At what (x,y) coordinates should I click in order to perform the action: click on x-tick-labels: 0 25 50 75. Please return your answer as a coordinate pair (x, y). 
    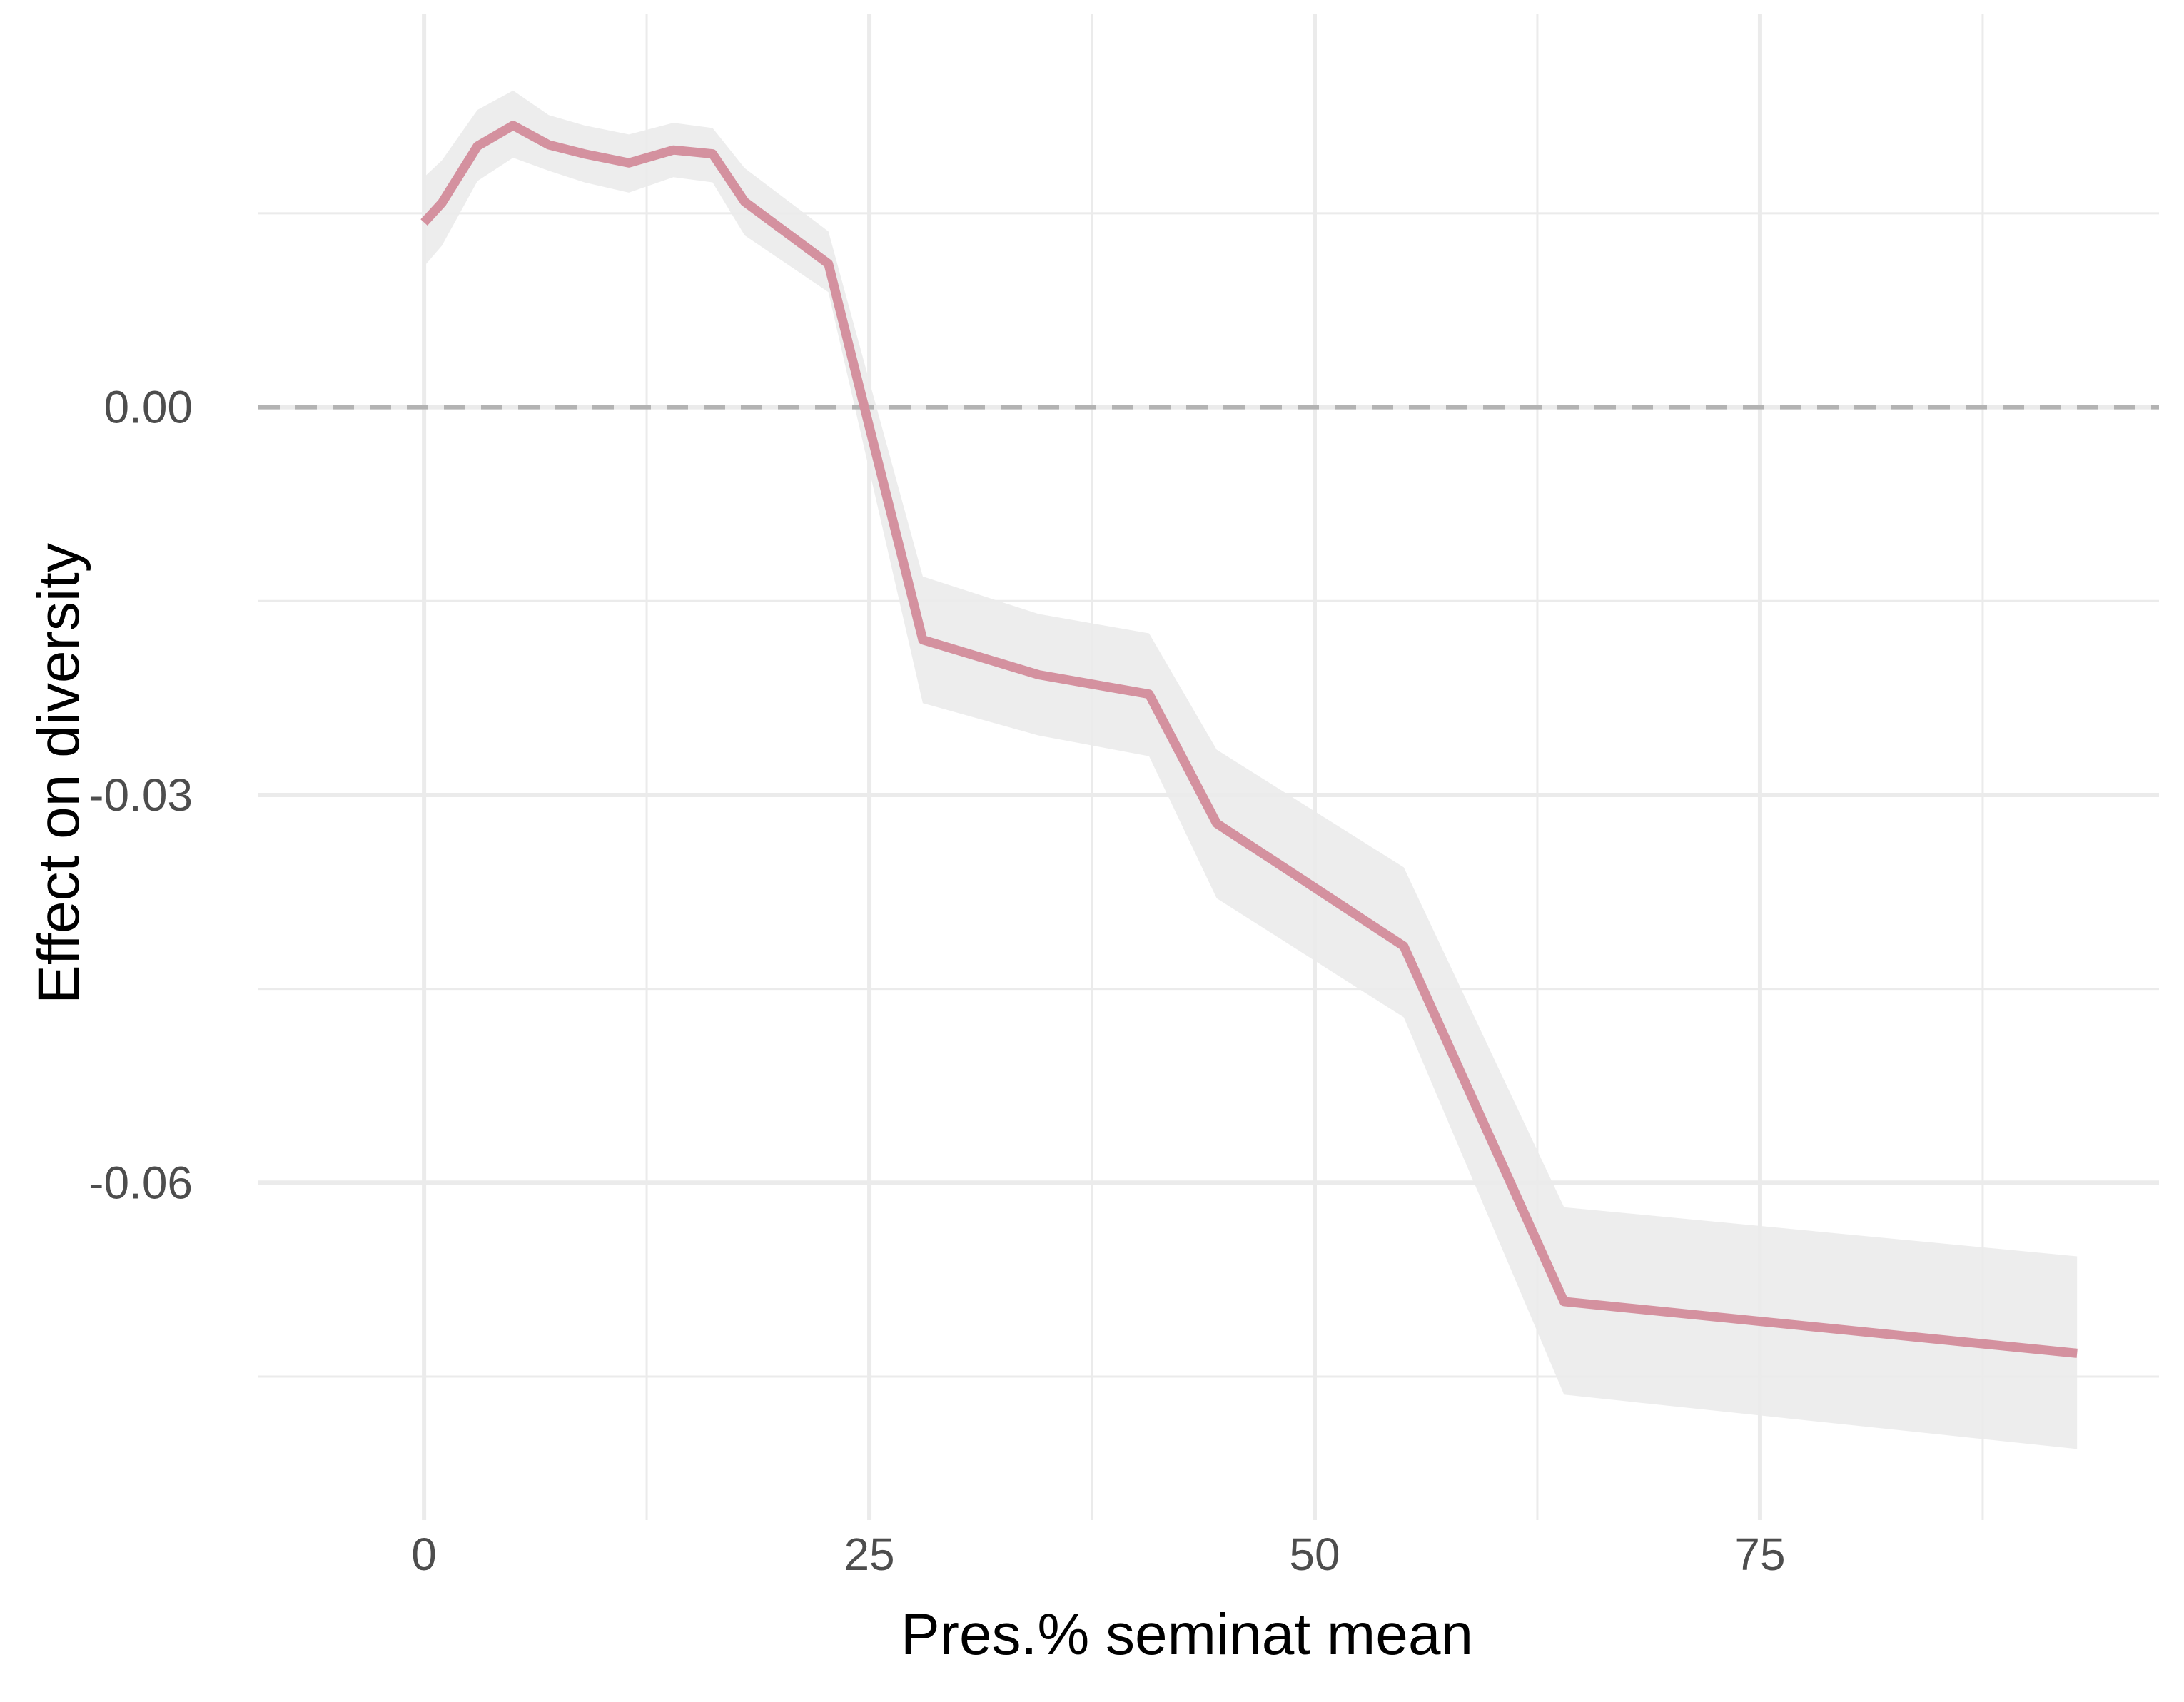
    Looking at the image, I should click on (1098, 1554).